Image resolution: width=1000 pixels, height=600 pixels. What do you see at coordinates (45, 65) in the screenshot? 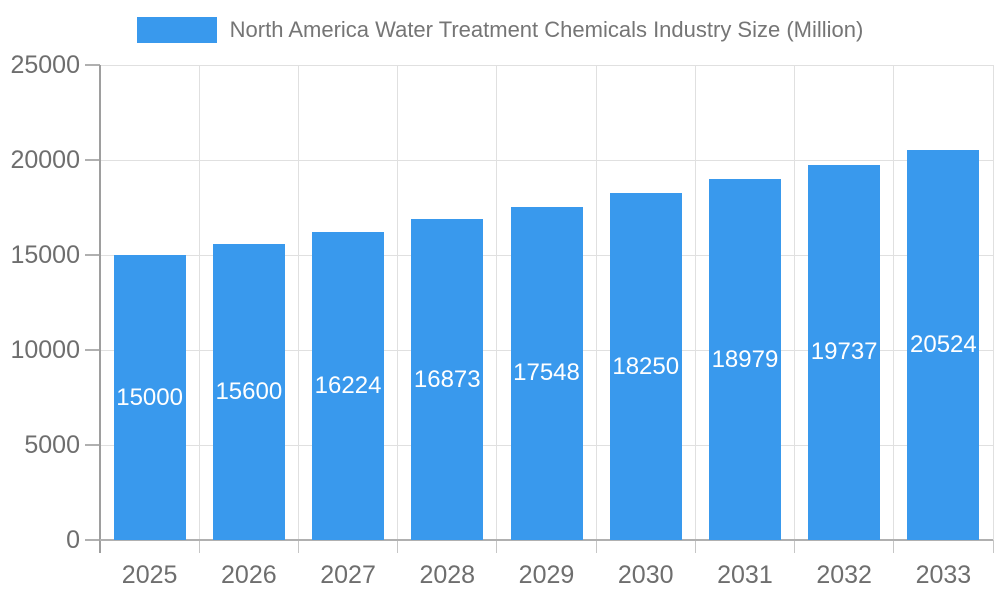
I see `y-tick-label: 25000` at bounding box center [45, 65].